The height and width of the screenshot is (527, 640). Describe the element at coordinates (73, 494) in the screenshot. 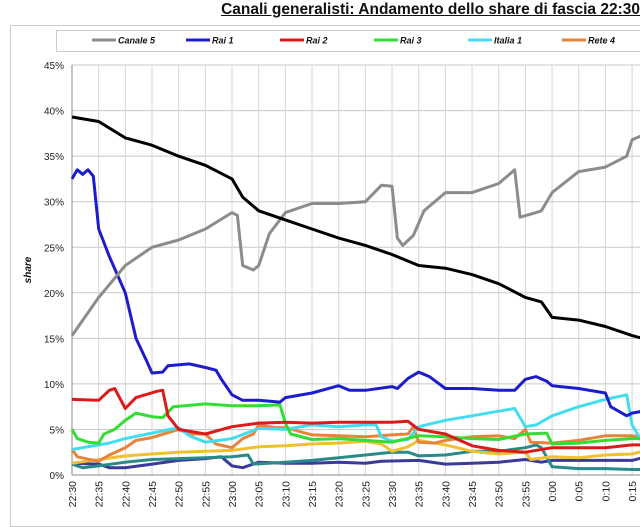

I see `x-tick-label: 22:30` at that location.